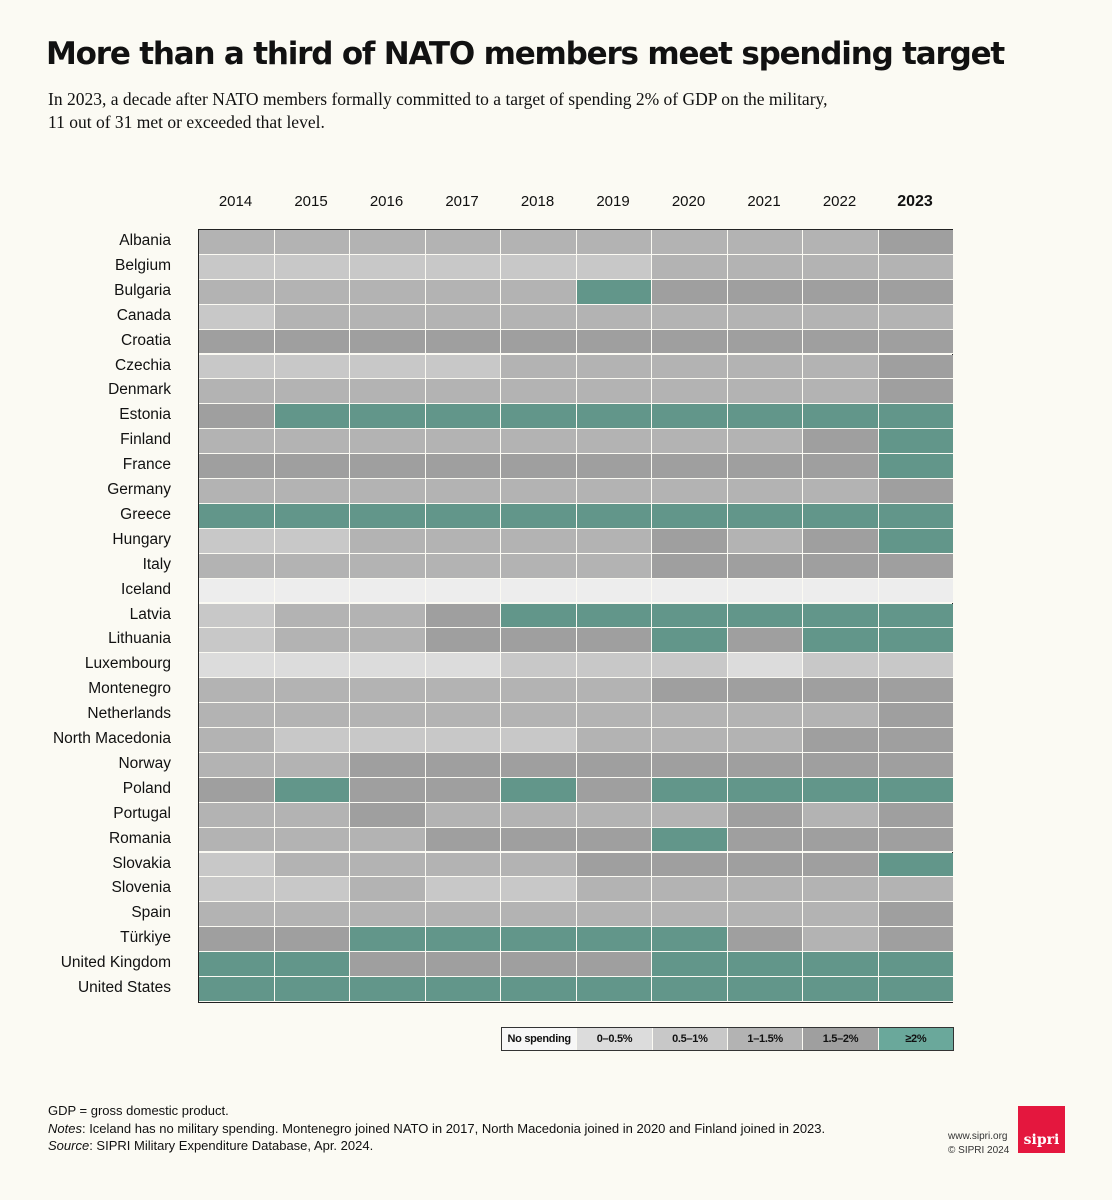 This screenshot has width=1112, height=1200. What do you see at coordinates (139, 639) in the screenshot?
I see `country-label: Lithuania` at bounding box center [139, 639].